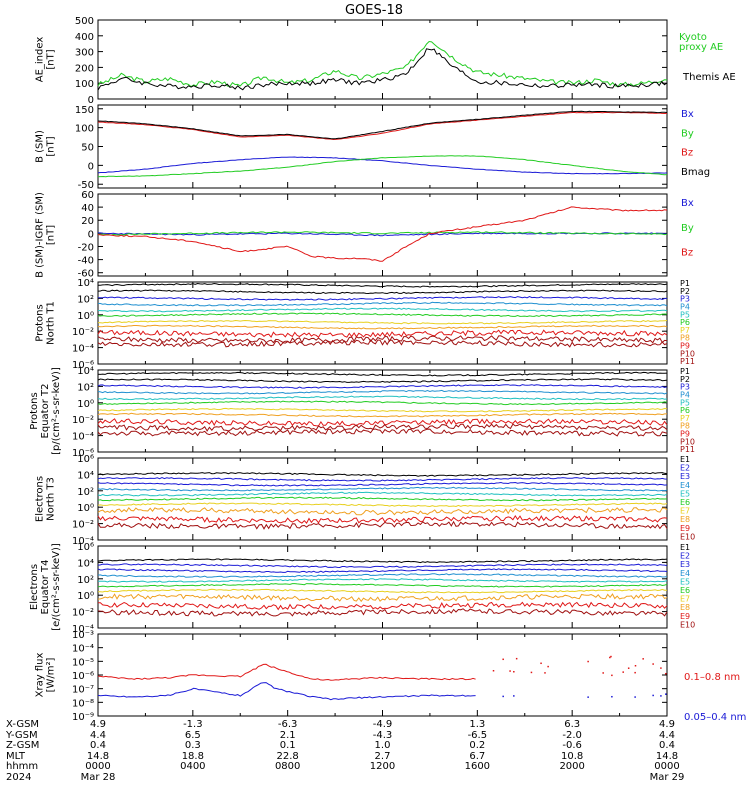 The height and width of the screenshot is (804, 750). Describe the element at coordinates (687, 133) in the screenshot. I see `legend-label: By` at that location.